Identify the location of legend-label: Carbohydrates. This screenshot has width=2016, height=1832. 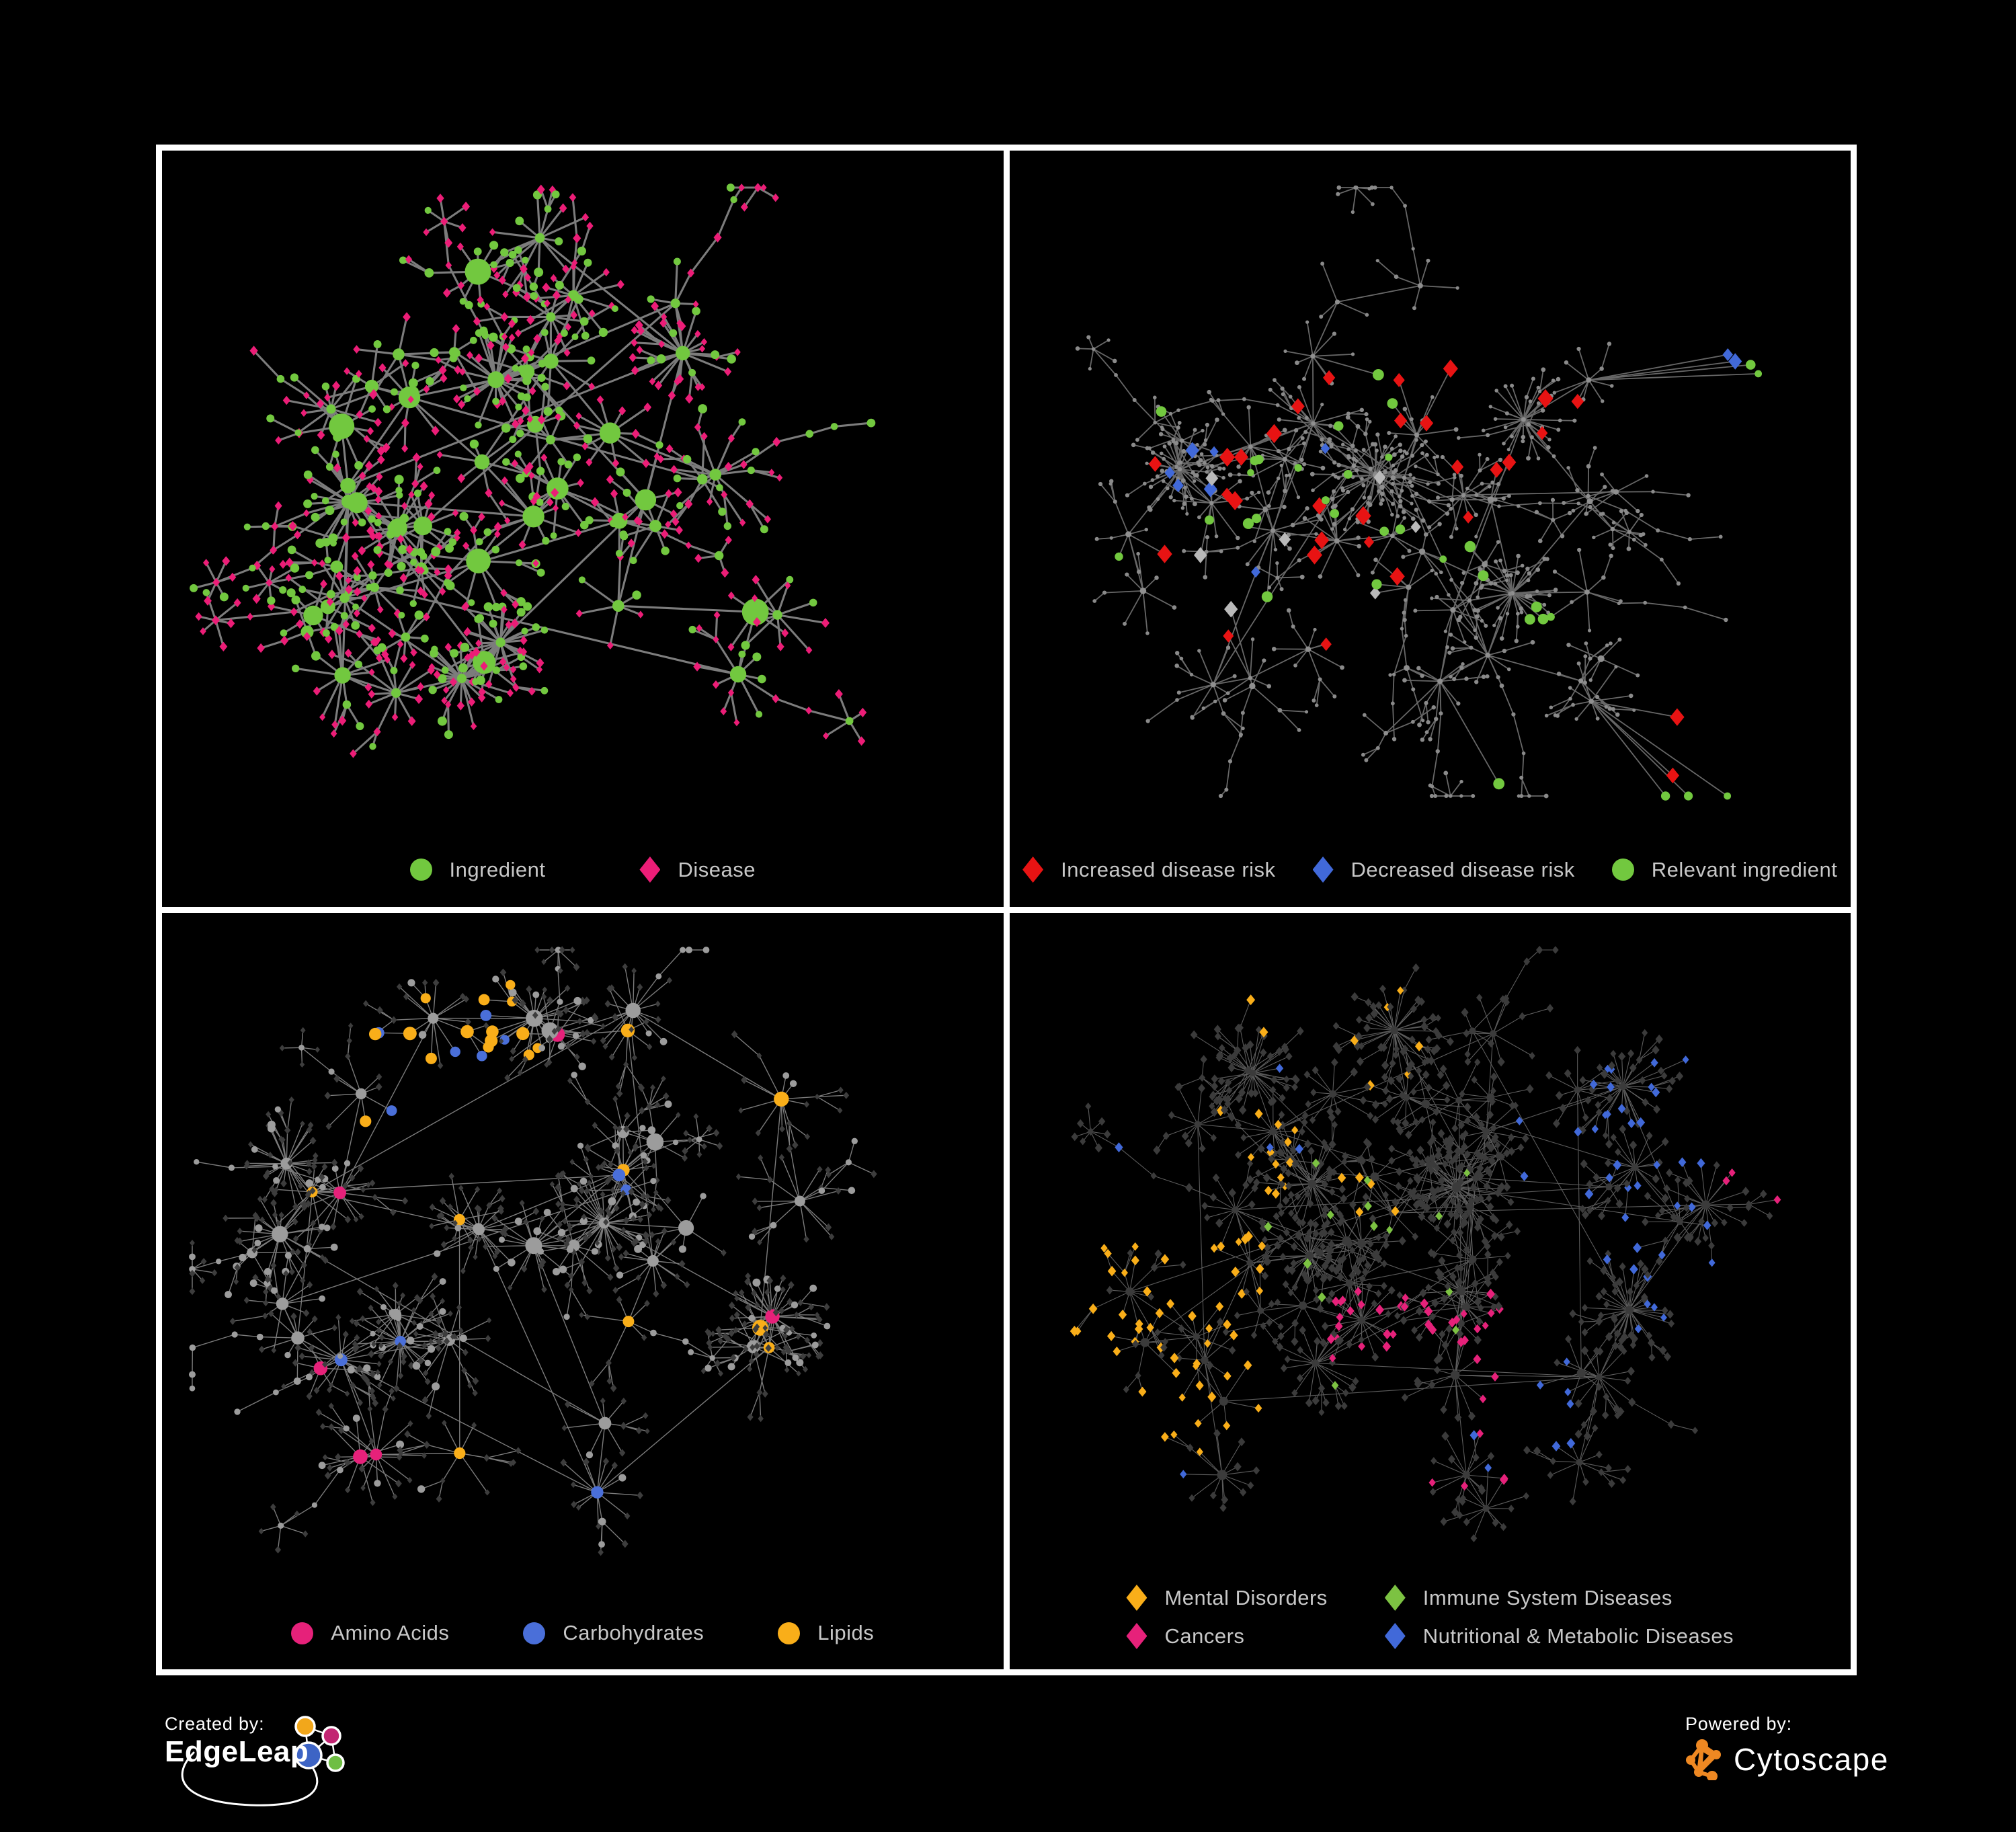
(633, 1633).